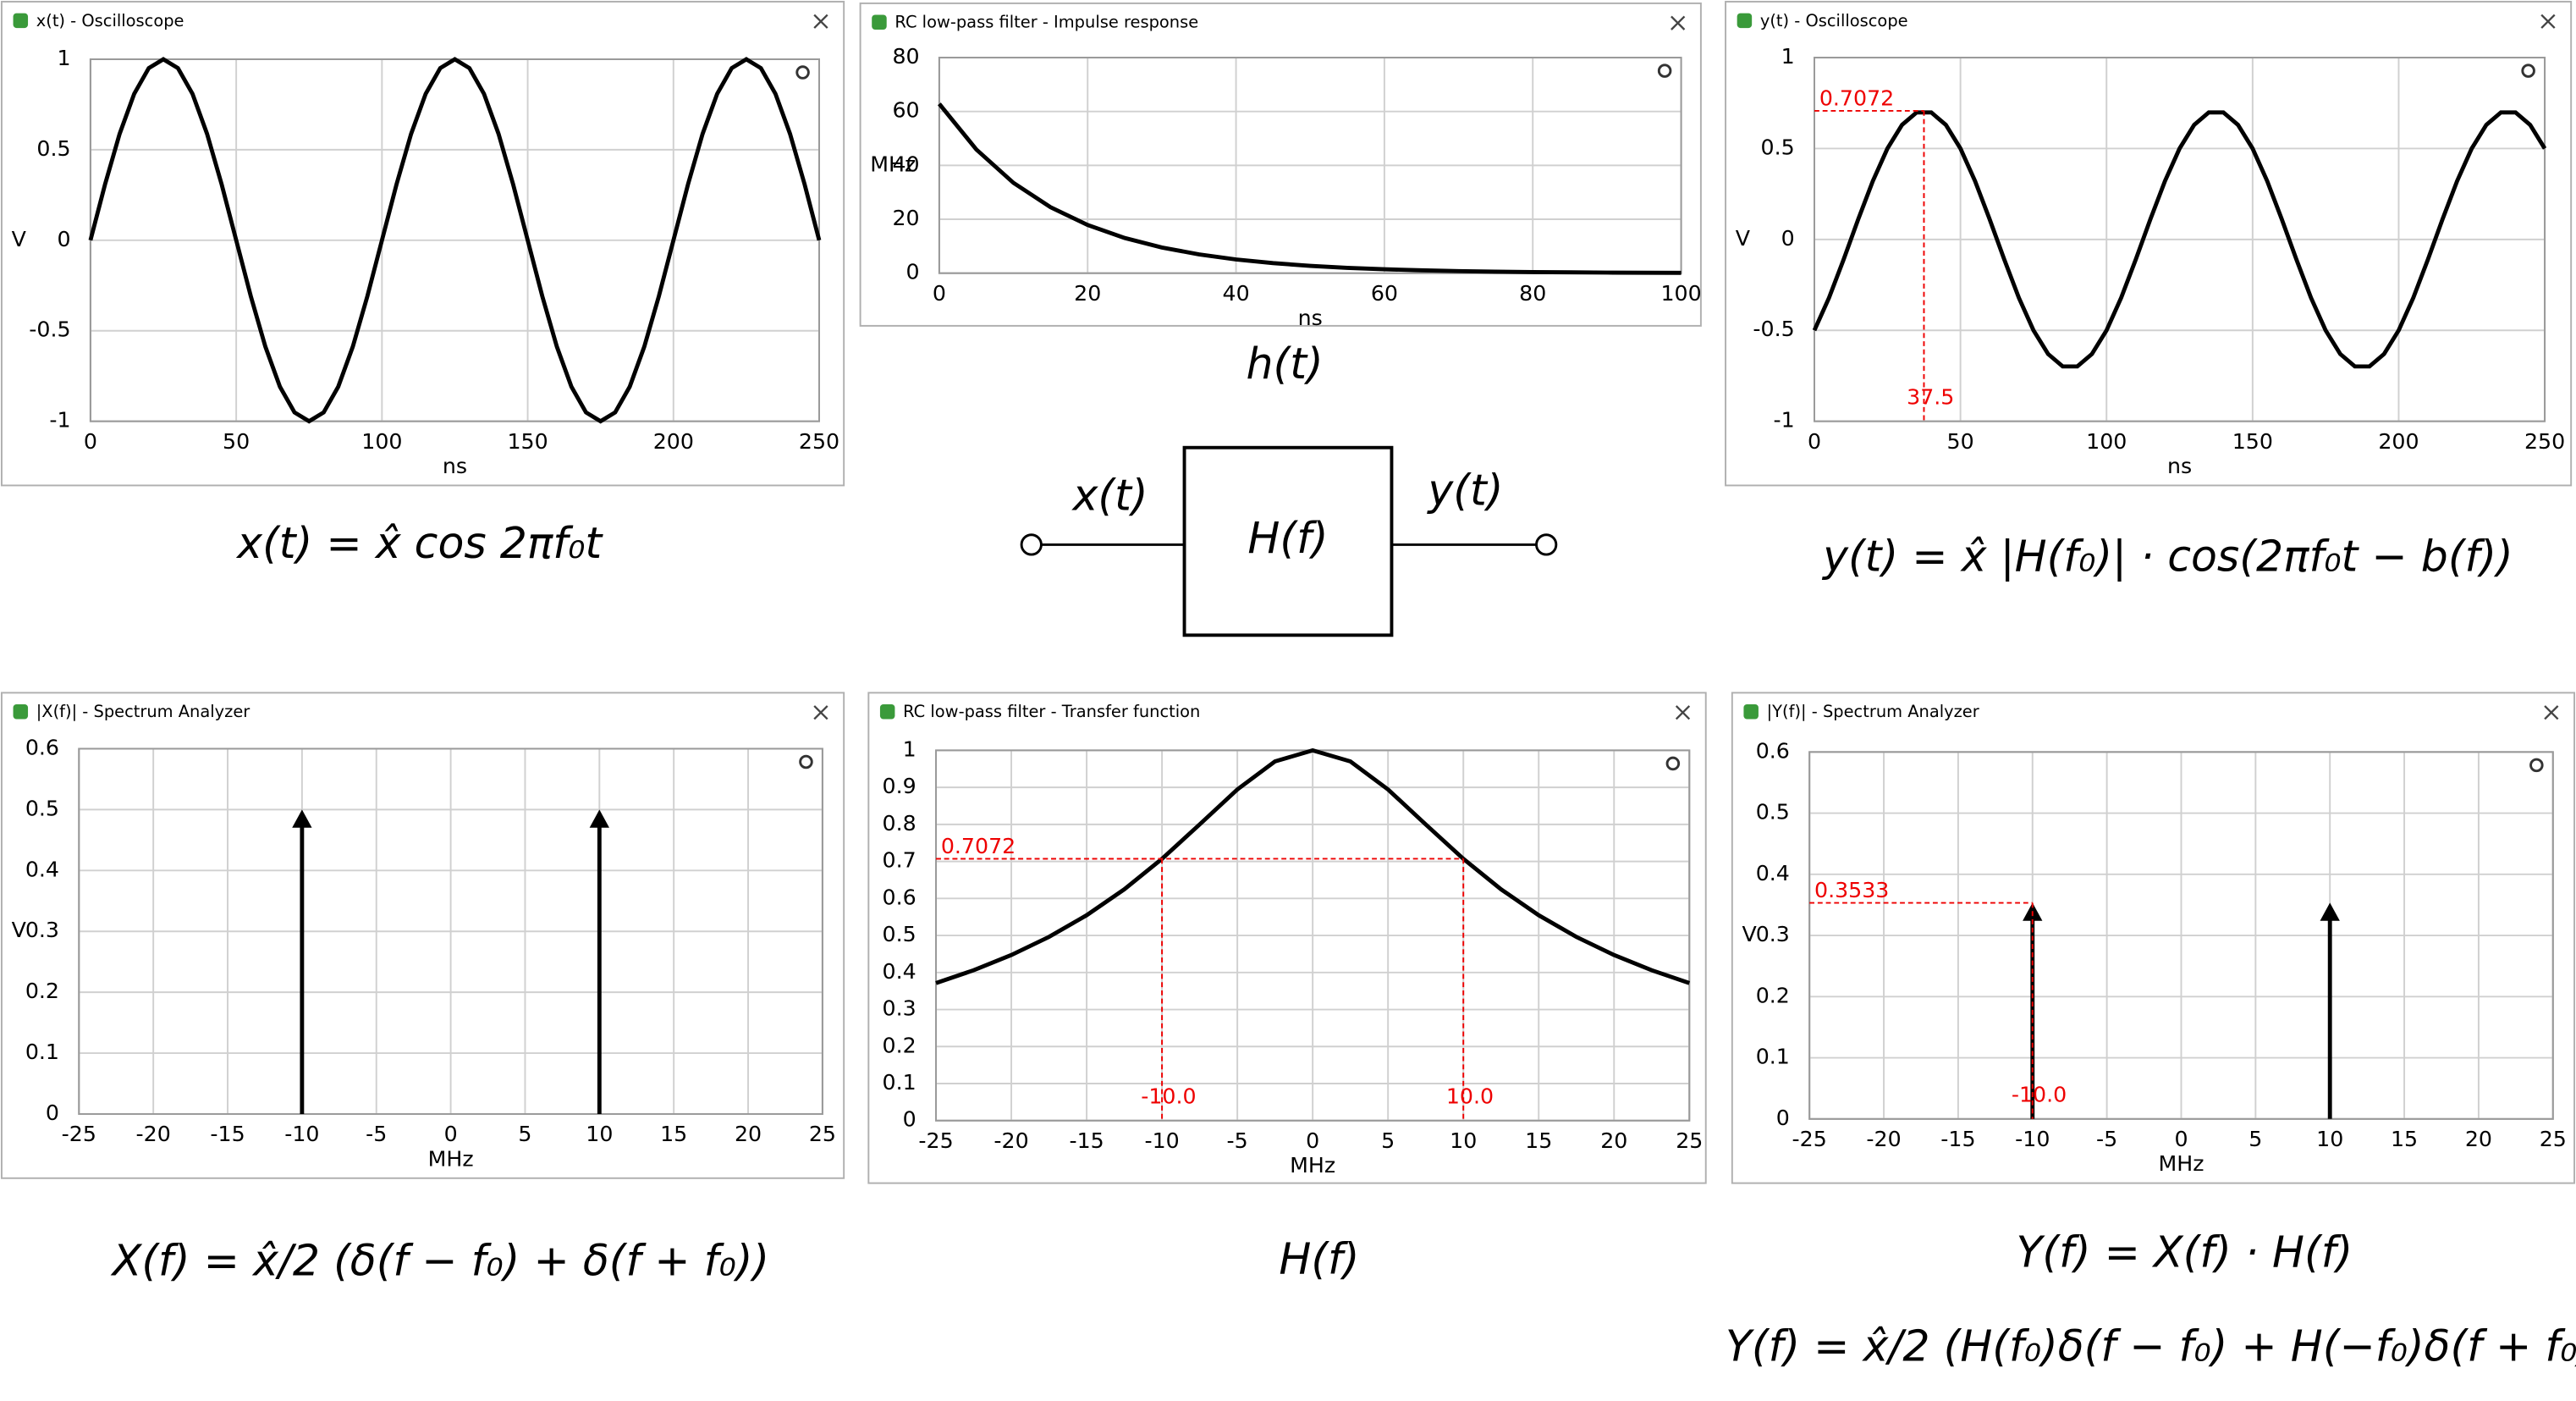  Describe the element at coordinates (1236, 294) in the screenshot. I see `x-tick-label: 40` at that location.